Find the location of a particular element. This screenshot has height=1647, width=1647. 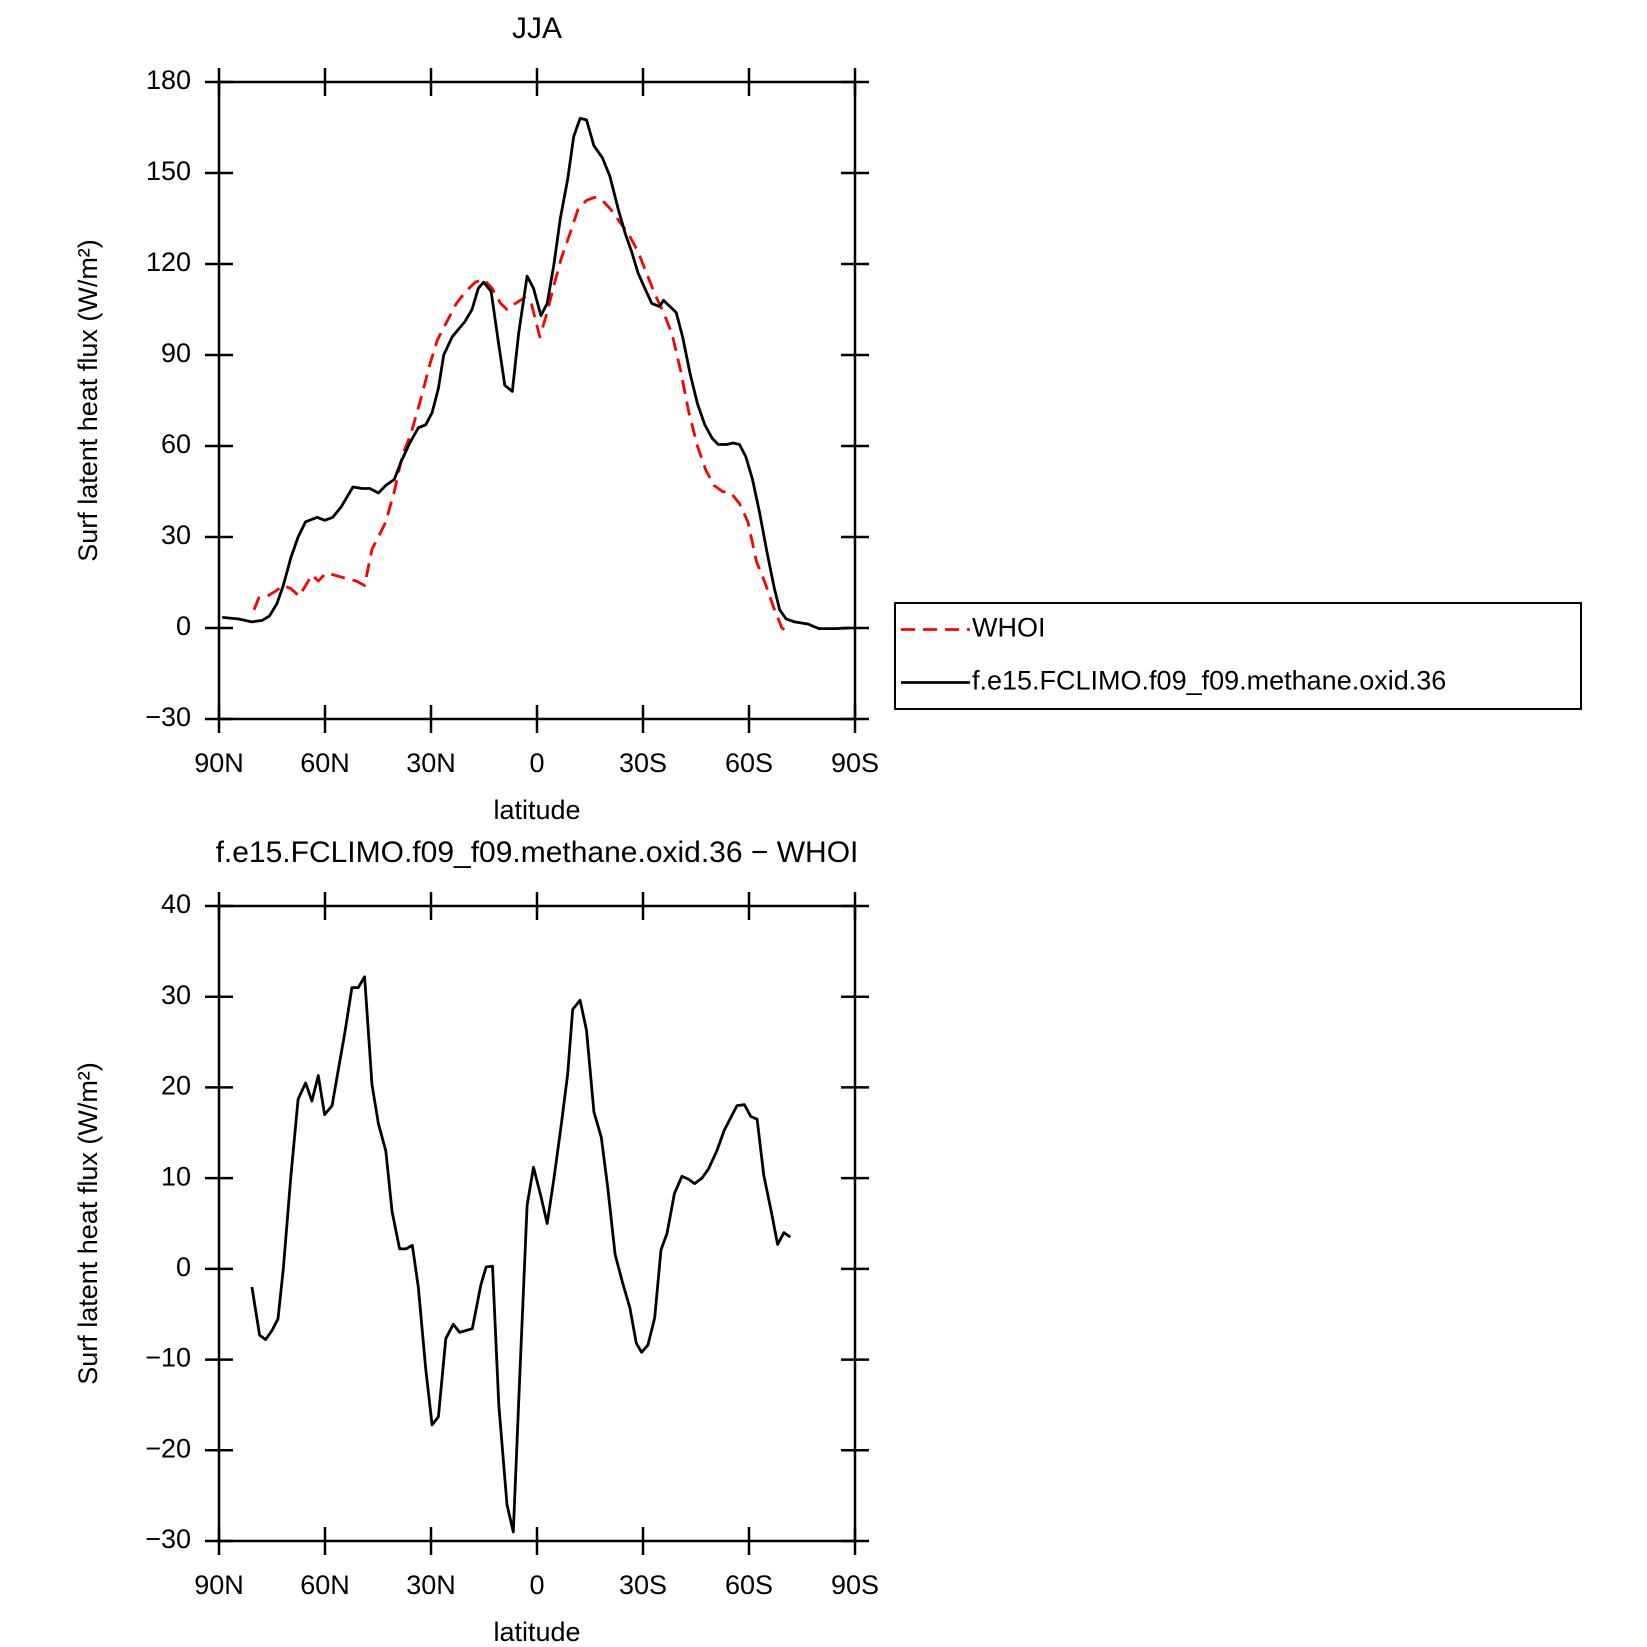

y-tick-label: 120 is located at coordinates (168, 262).